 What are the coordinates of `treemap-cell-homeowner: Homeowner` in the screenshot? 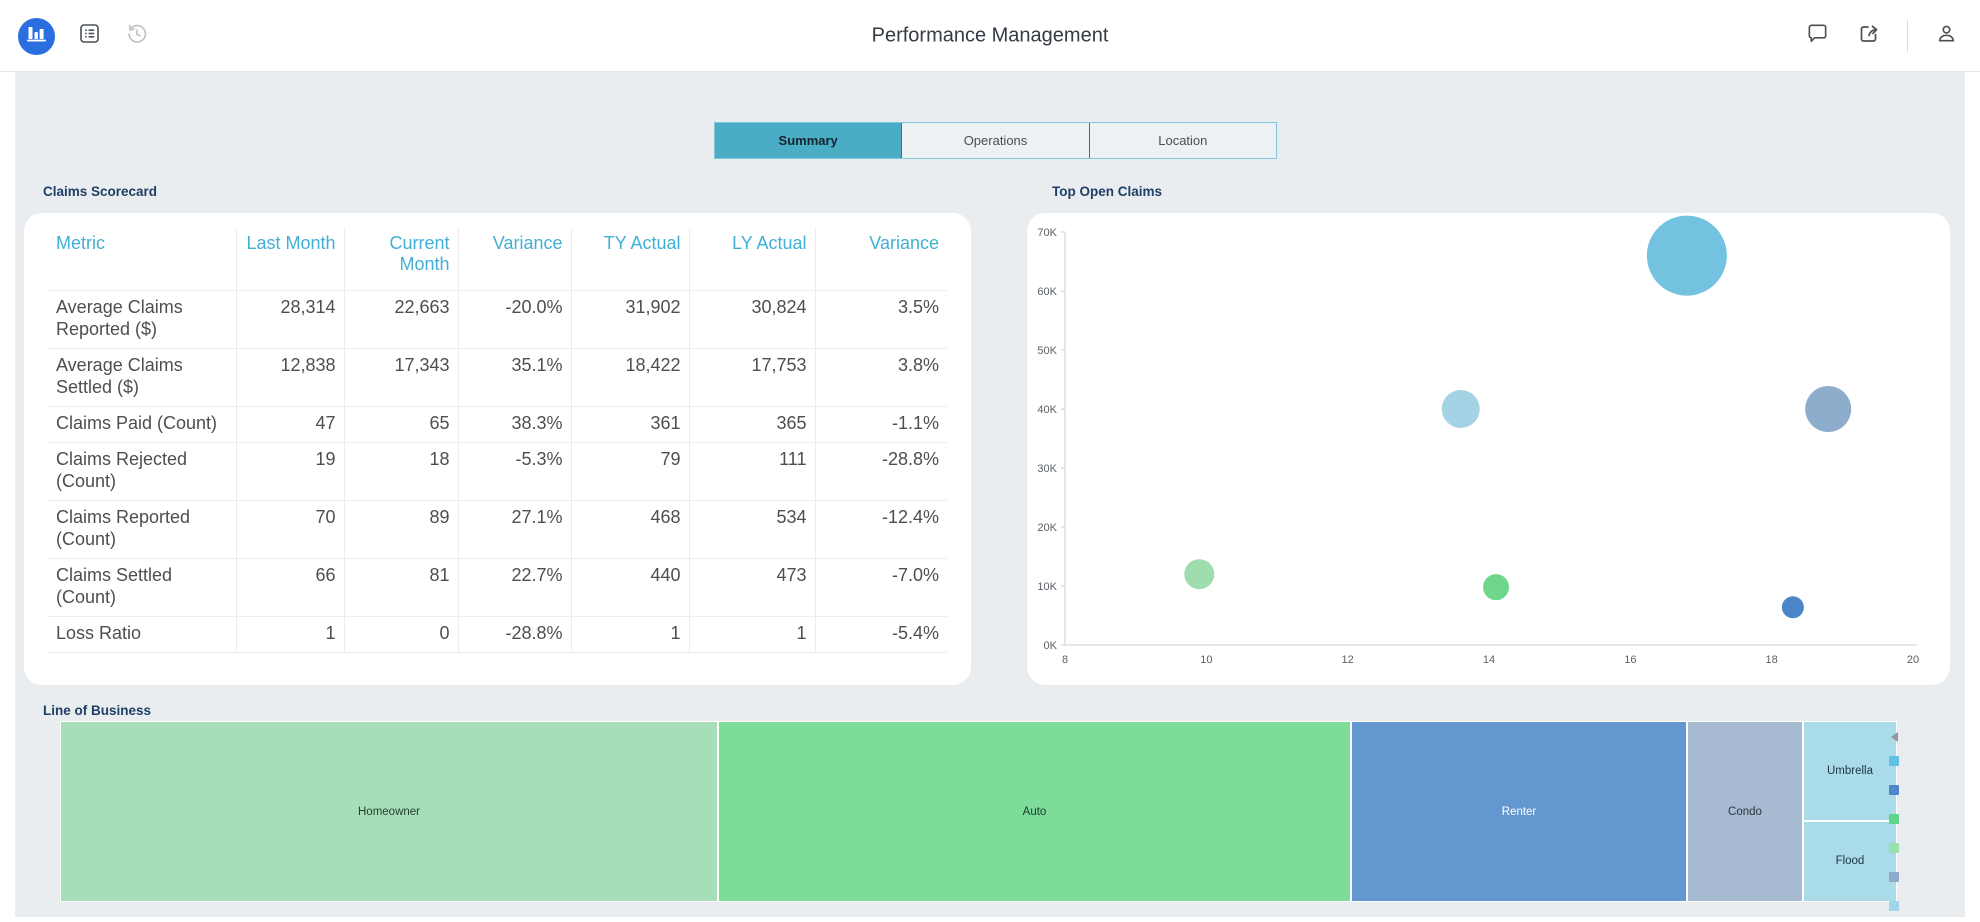 It's located at (389, 811).